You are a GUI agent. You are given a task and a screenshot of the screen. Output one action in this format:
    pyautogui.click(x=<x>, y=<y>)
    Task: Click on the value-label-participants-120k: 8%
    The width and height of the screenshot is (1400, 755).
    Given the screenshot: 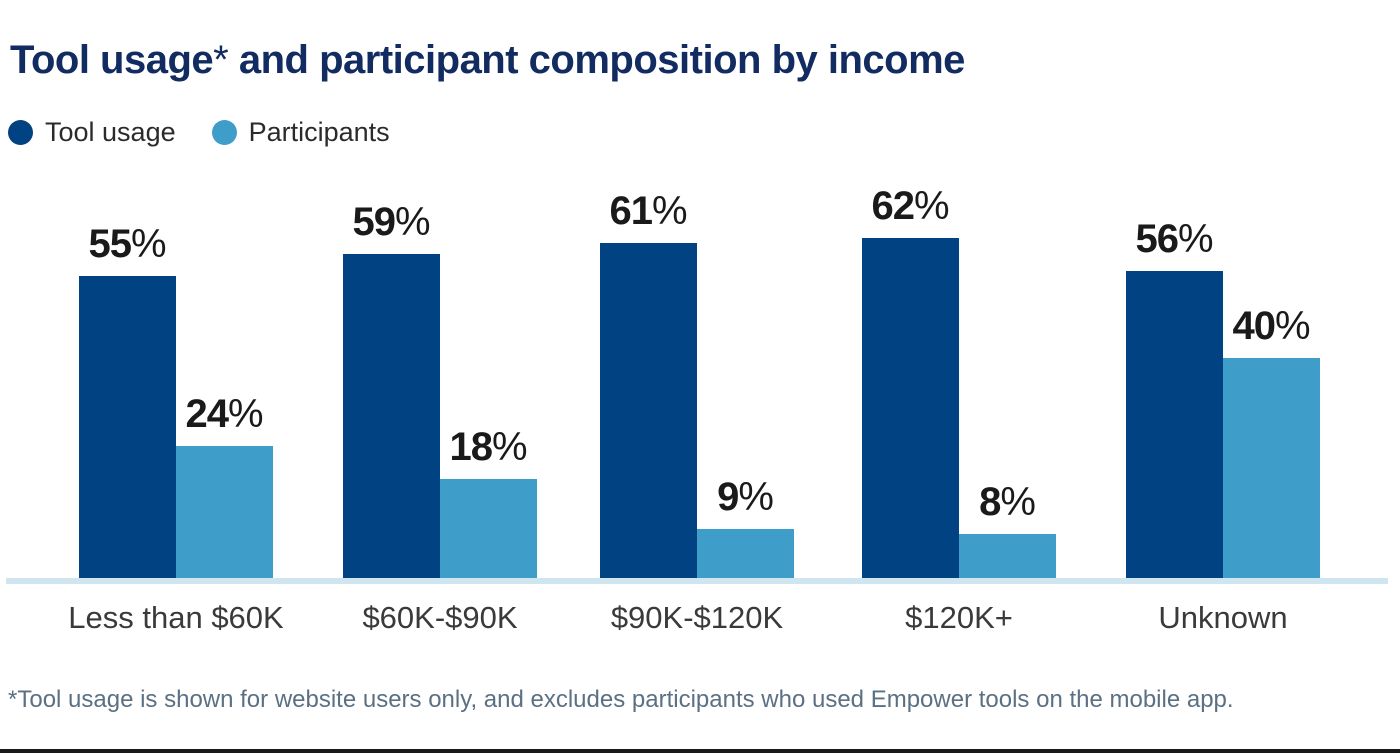 What is the action you would take?
    pyautogui.click(x=1007, y=502)
    